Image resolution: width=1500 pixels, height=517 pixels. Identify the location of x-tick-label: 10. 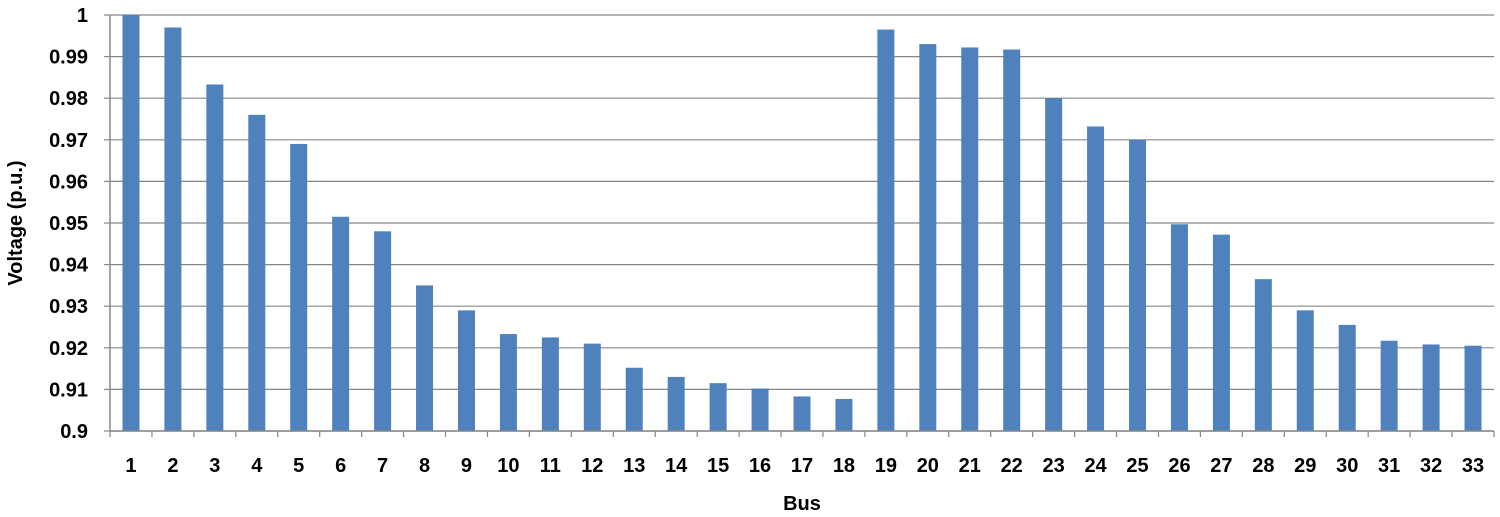
(508, 466).